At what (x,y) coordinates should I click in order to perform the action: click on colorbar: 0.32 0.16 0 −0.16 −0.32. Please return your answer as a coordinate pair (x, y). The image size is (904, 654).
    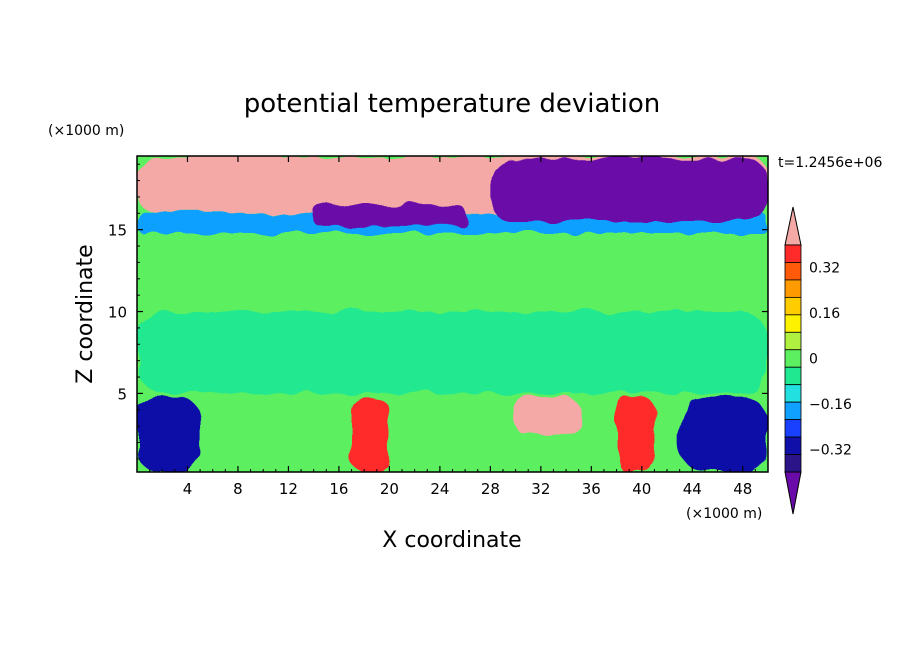
    Looking at the image, I should click on (818, 360).